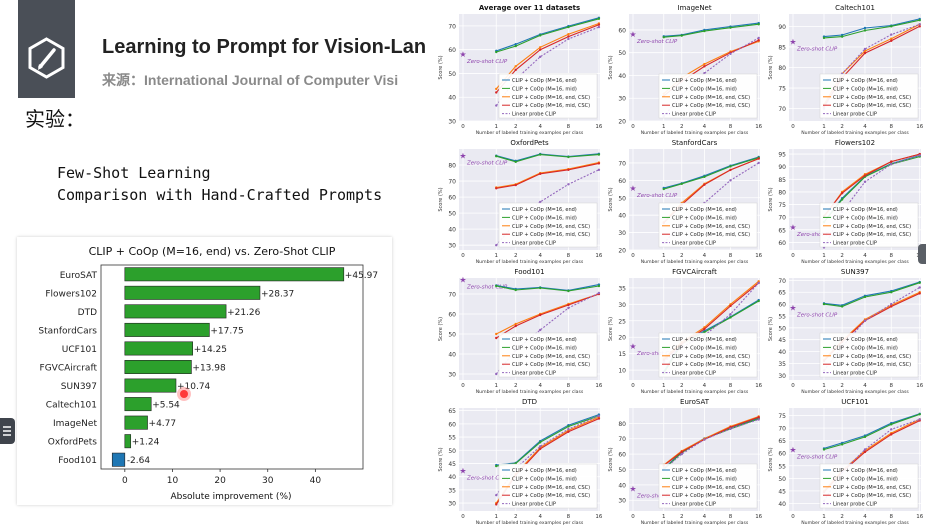 The image size is (926, 529). What do you see at coordinates (622, 371) in the screenshot?
I see `panel-y-tick-label: 10` at bounding box center [622, 371].